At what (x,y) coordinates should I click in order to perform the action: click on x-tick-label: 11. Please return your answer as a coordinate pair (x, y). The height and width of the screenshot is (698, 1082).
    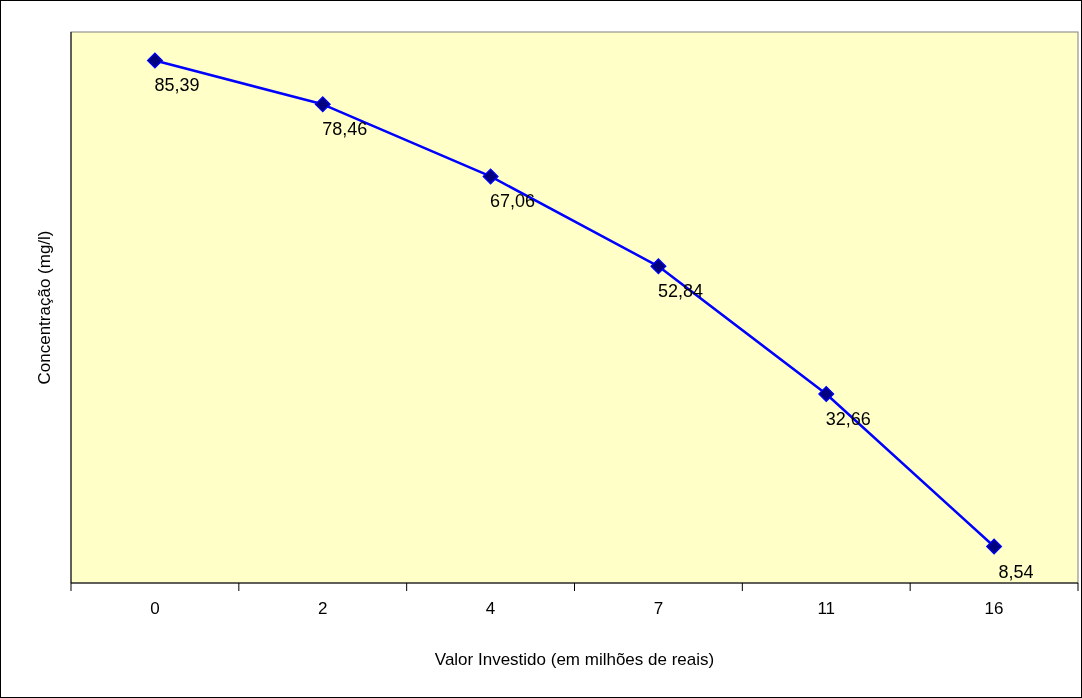
    Looking at the image, I should click on (826, 608).